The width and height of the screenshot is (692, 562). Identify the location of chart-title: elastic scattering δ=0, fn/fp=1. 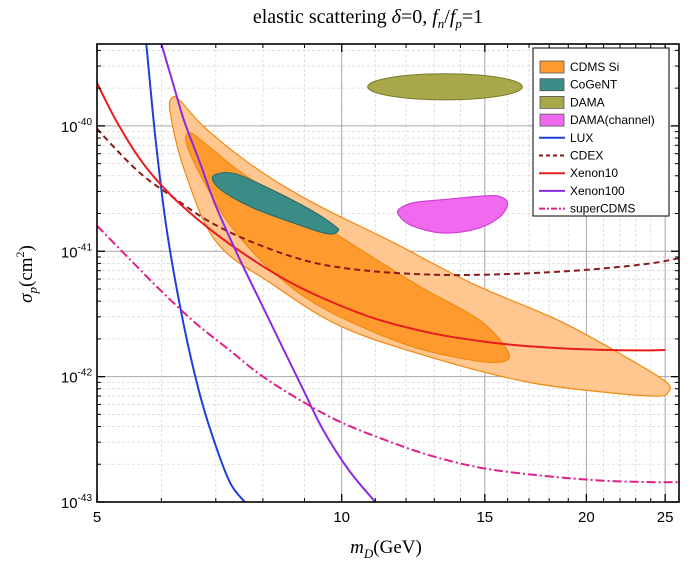
(368, 18).